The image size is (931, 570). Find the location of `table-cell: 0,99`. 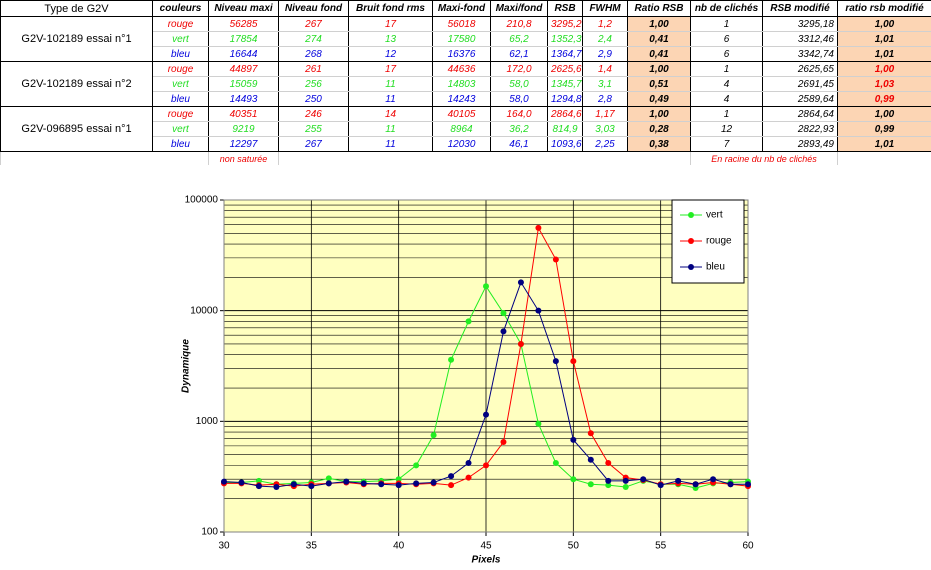

table-cell: 0,99 is located at coordinates (884, 99).